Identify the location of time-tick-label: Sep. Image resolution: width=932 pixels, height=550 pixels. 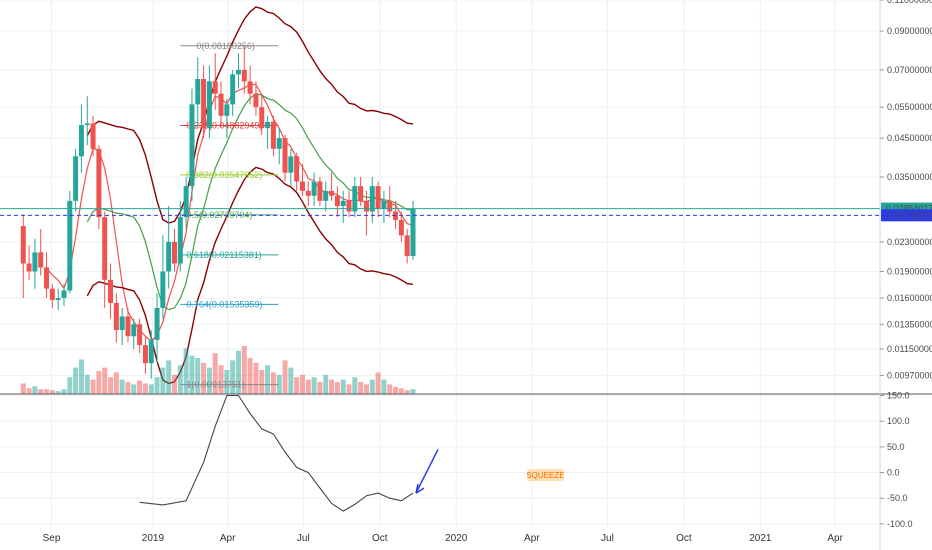
(52, 538).